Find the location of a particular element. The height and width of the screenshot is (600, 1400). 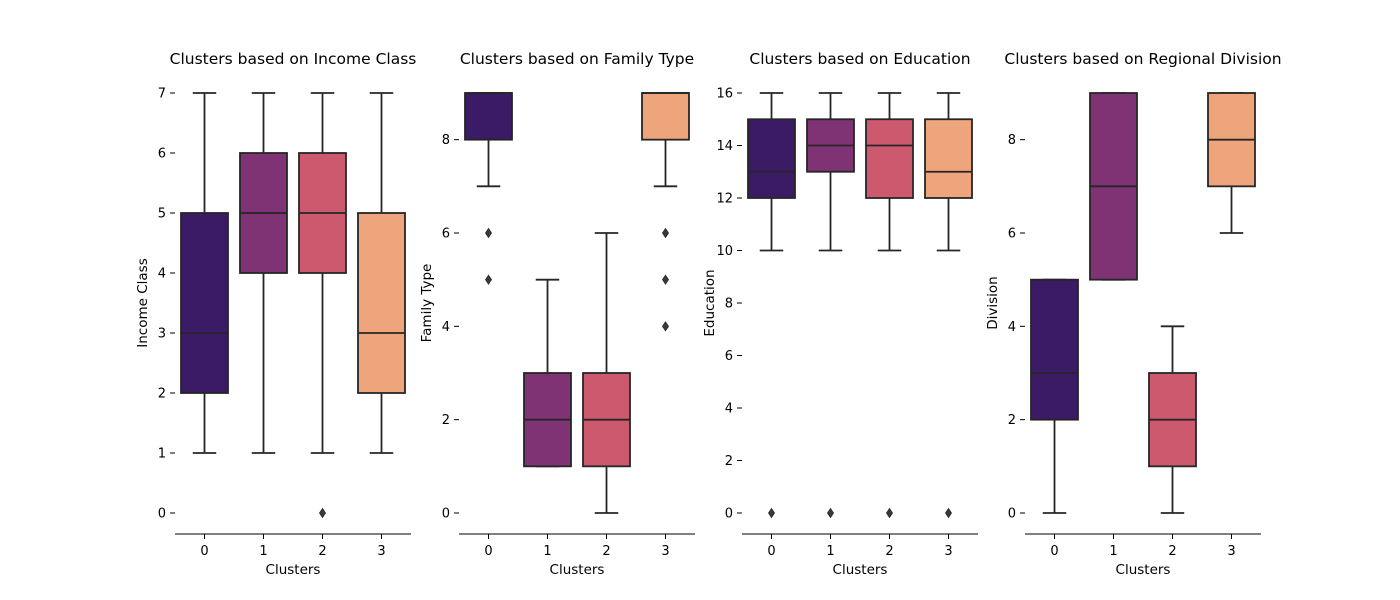

subplot-title: Clusters based on Income Class is located at coordinates (293, 59).